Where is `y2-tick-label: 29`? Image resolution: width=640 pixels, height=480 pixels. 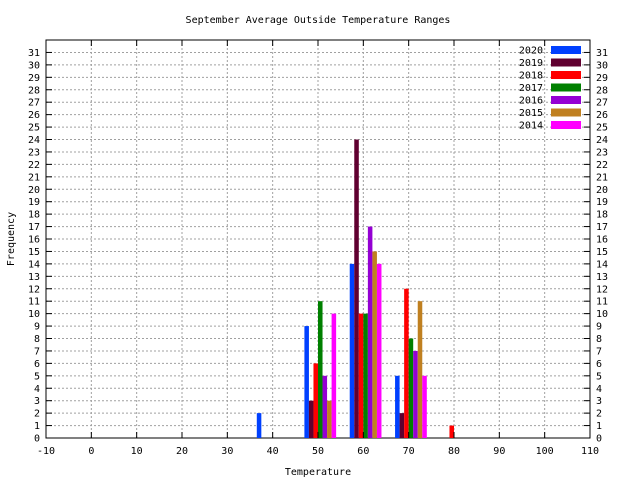
y2-tick-label: 29 is located at coordinates (602, 78).